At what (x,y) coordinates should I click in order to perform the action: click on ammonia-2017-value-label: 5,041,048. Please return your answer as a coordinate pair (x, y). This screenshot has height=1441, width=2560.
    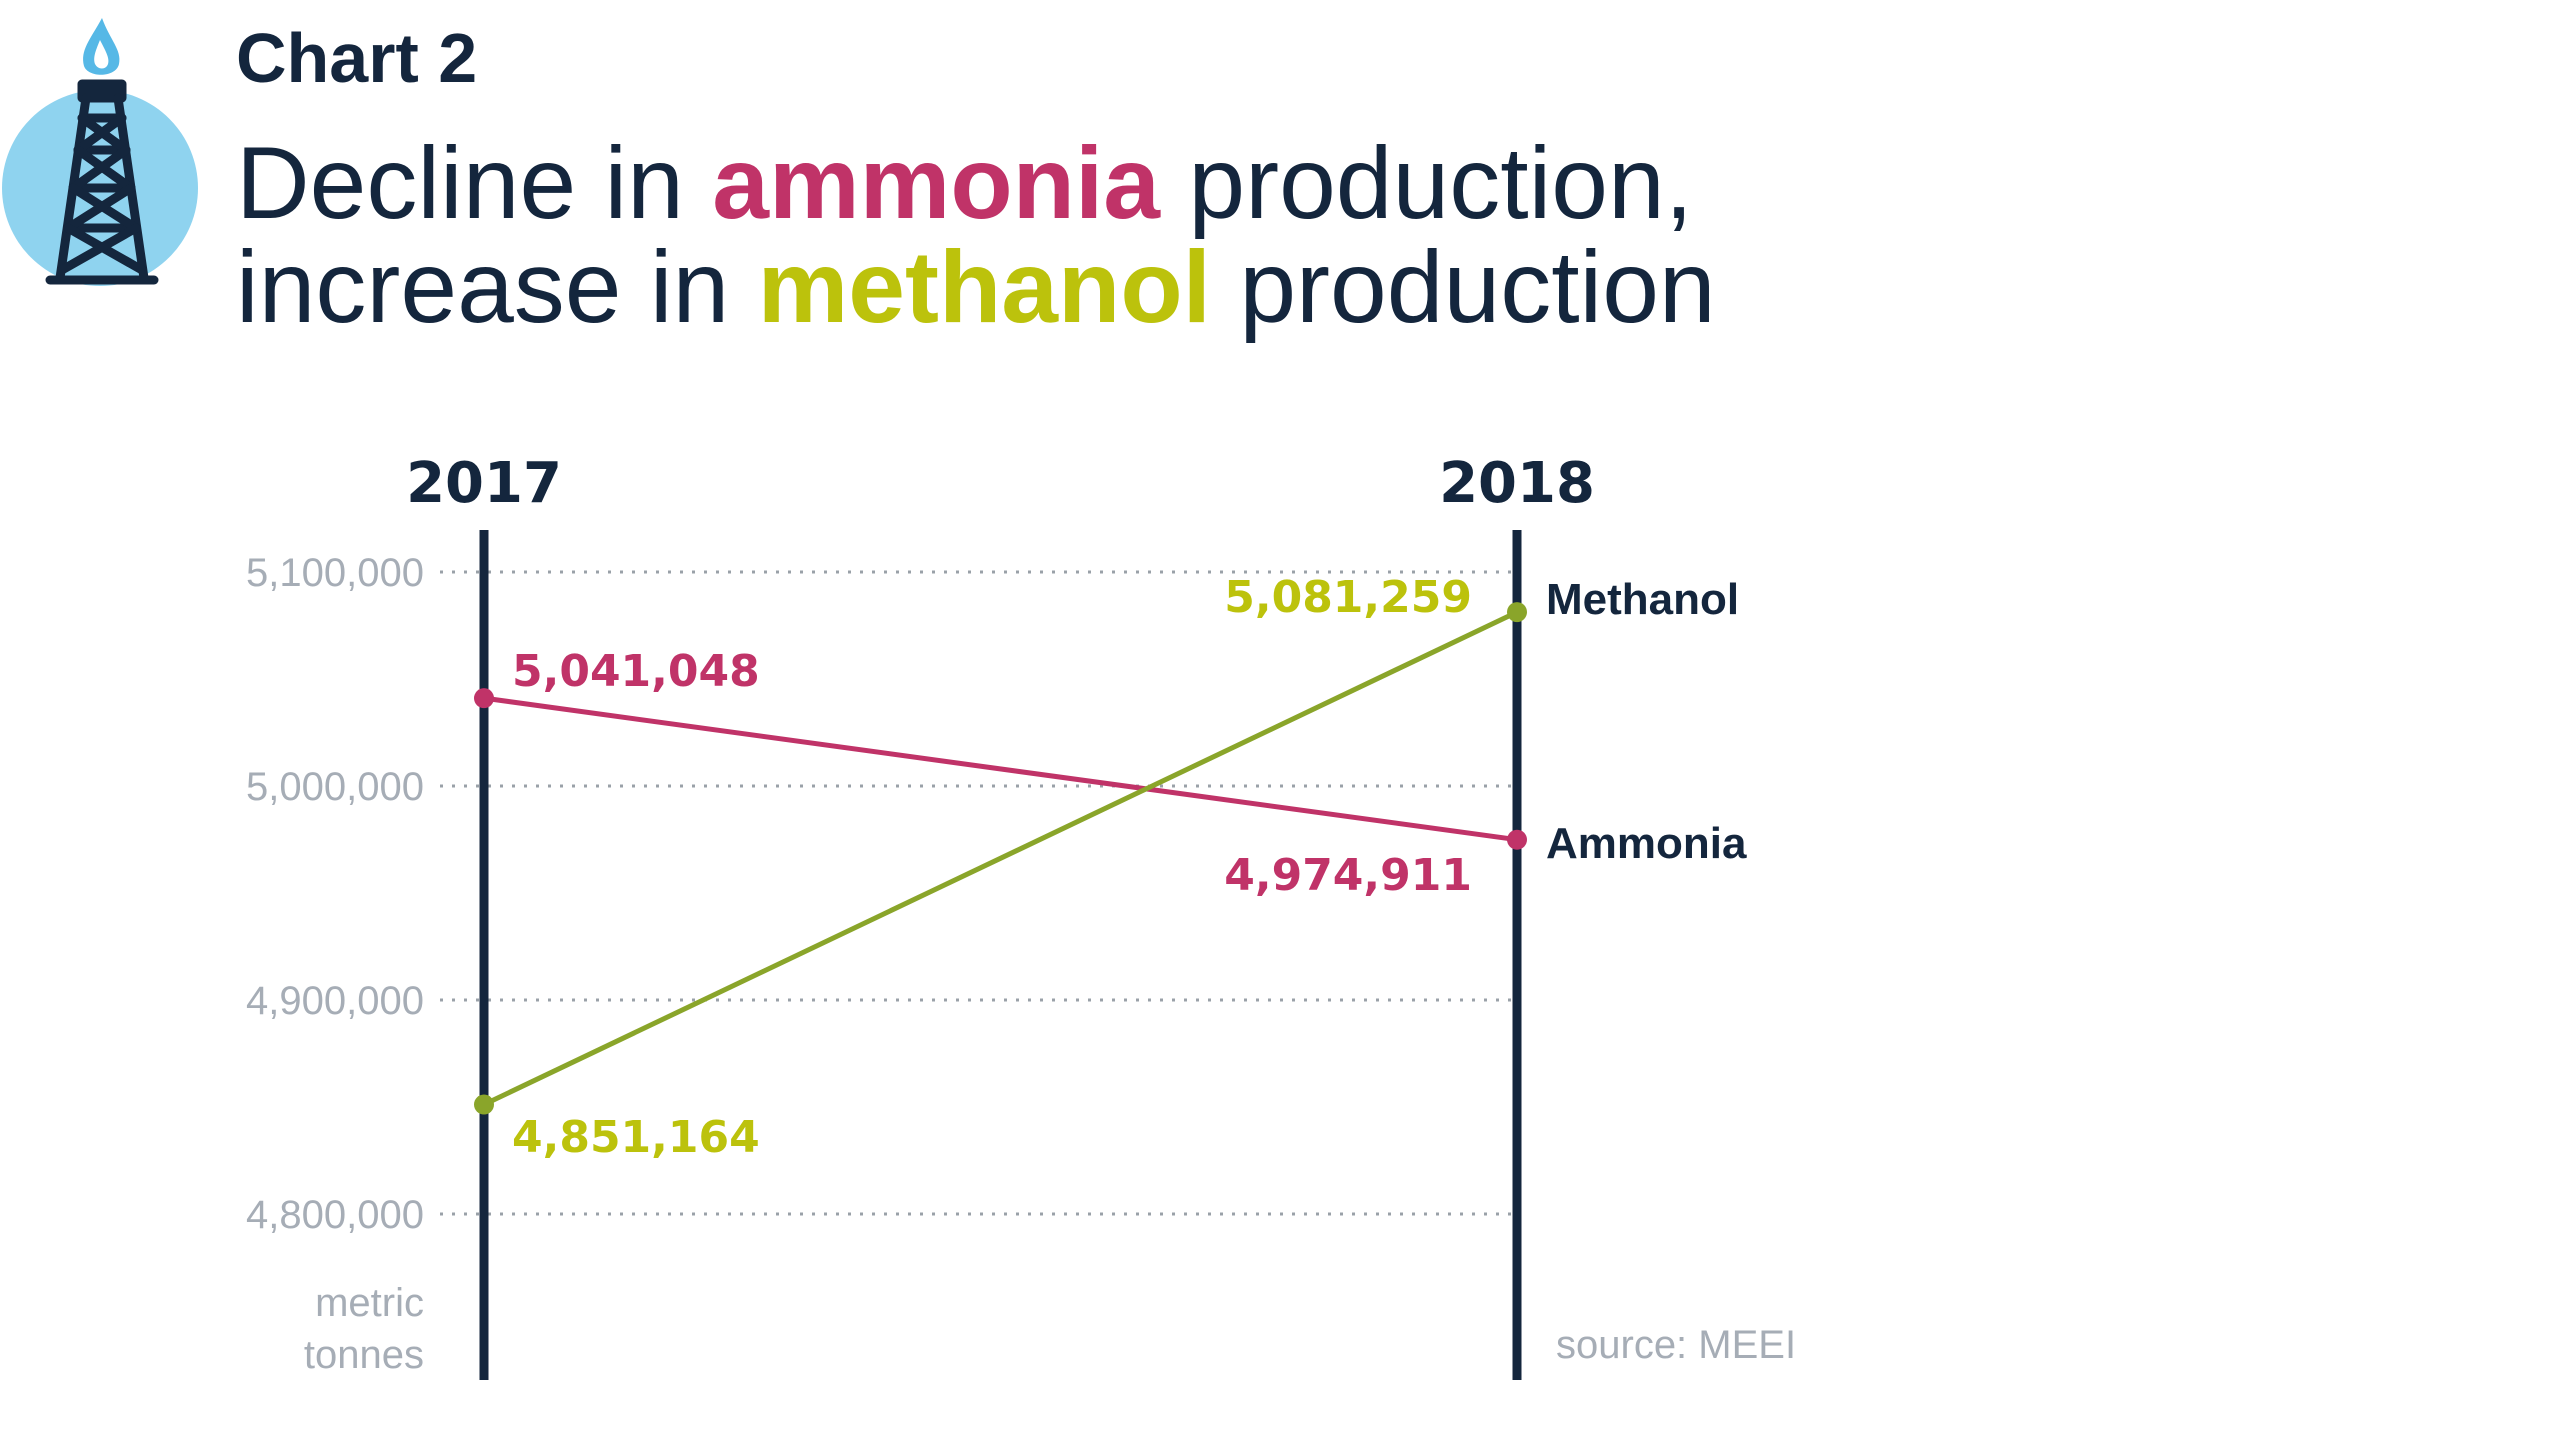
    Looking at the image, I should click on (636, 671).